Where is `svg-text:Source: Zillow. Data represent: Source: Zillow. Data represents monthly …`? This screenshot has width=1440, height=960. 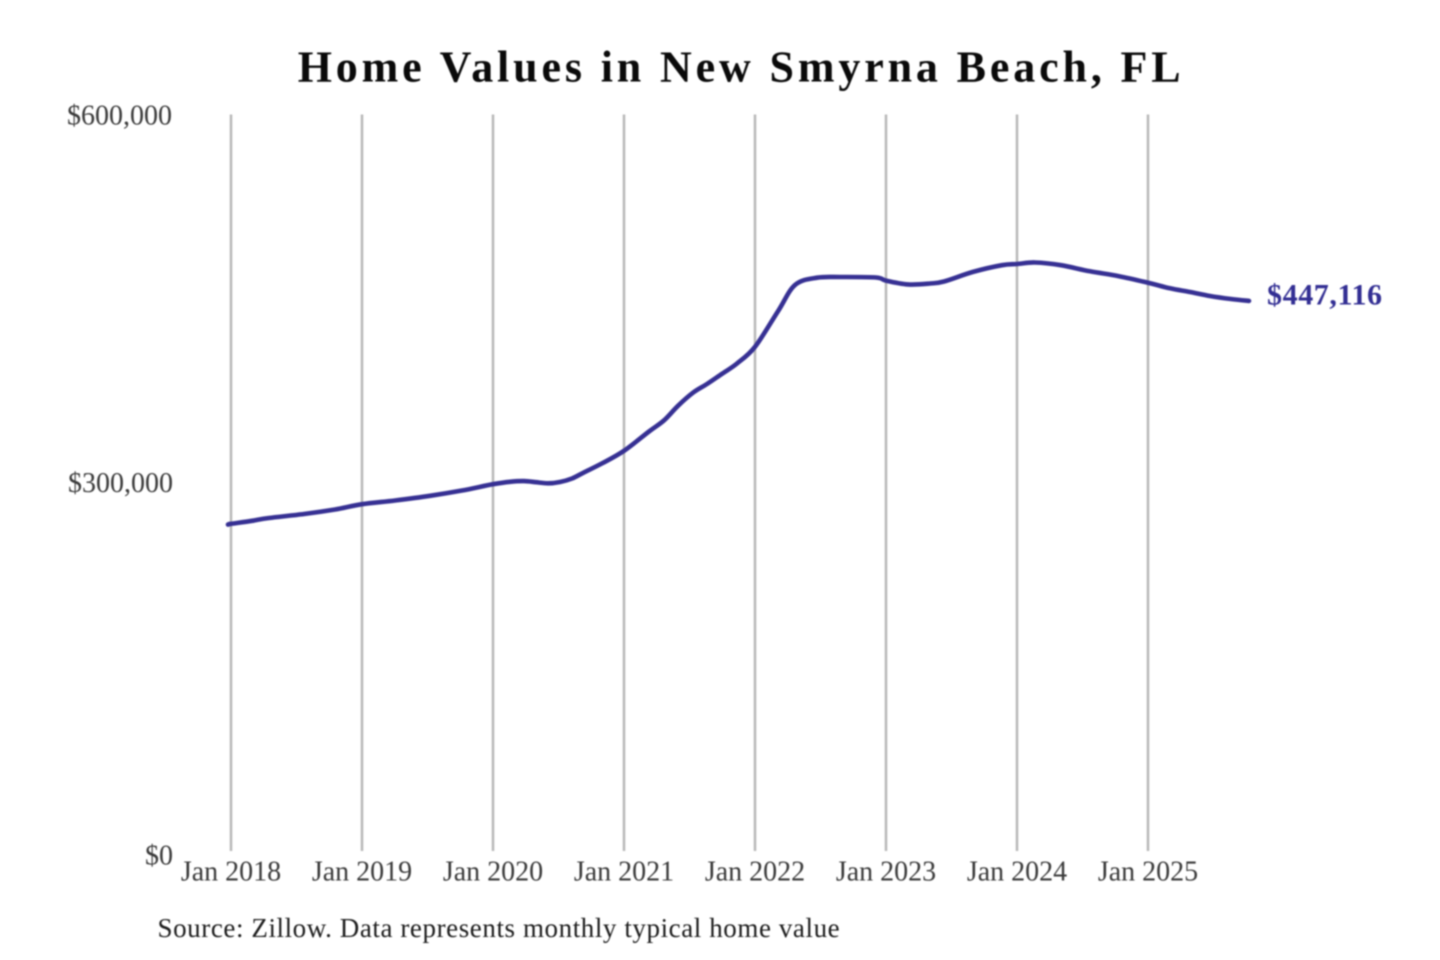
svg-text:Source: Zillow. Data represent: Source: Zillow. Data represents monthly … is located at coordinates (499, 928).